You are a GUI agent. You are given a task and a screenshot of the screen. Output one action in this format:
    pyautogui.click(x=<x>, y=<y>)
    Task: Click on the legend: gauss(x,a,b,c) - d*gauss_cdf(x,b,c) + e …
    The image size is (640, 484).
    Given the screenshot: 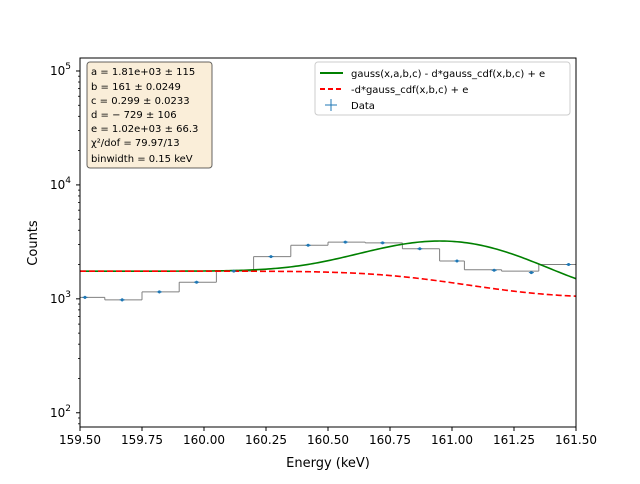 What is the action you would take?
    pyautogui.click(x=442, y=88)
    